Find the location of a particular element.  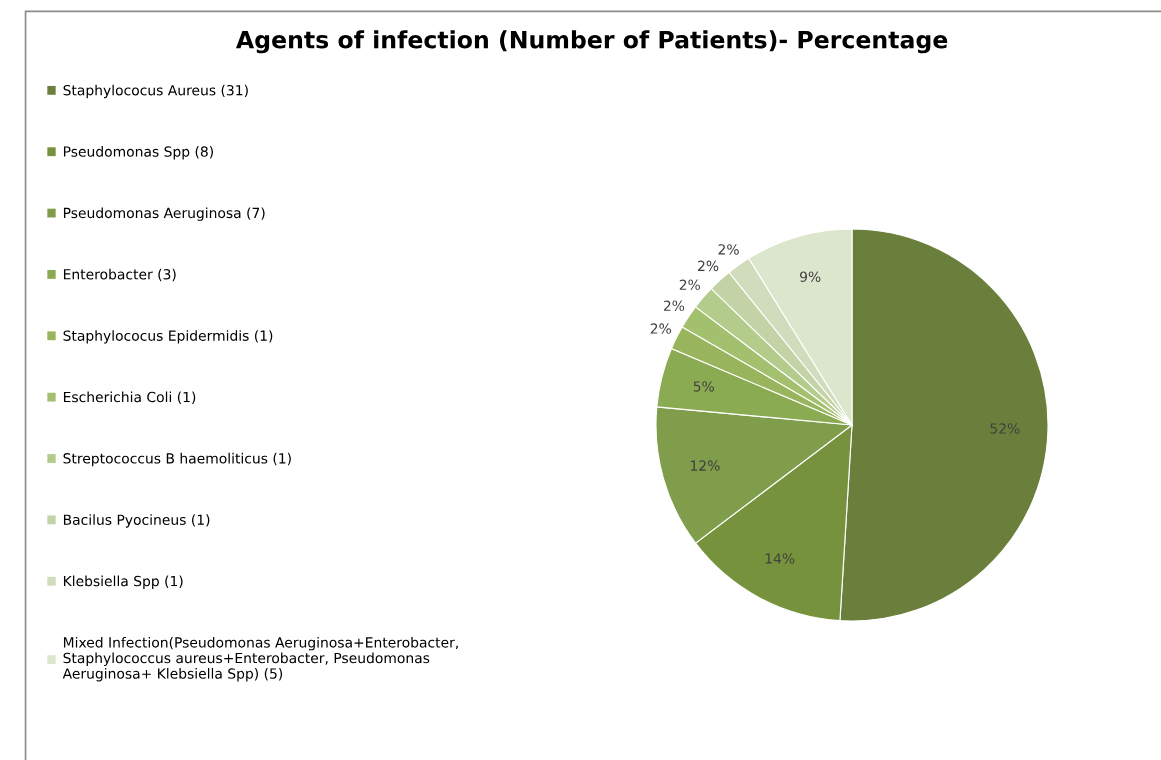

data-label: 9% is located at coordinates (810, 276).